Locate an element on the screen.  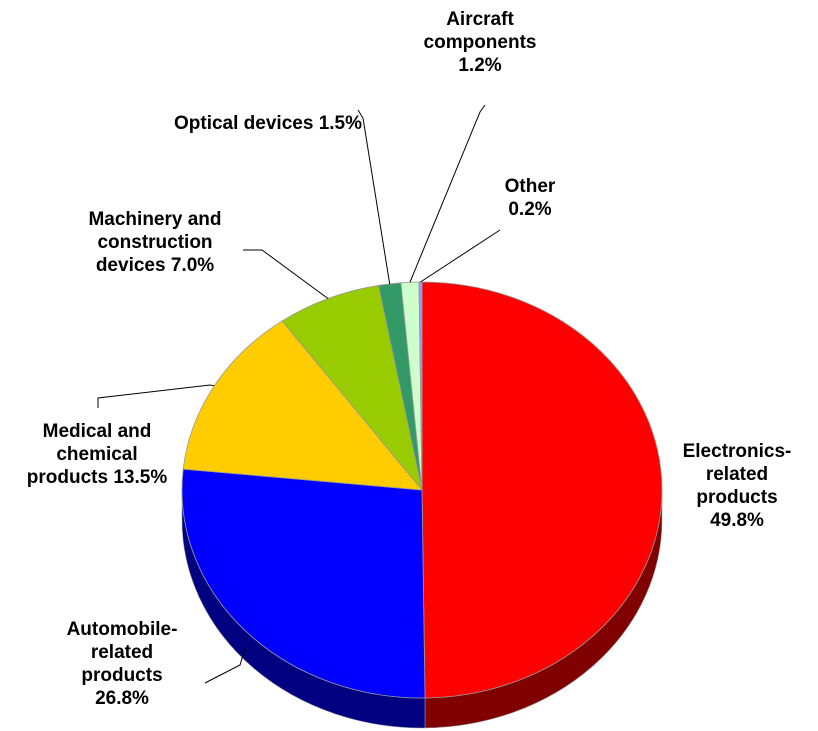
label-value: 26.8% is located at coordinates (122, 698).